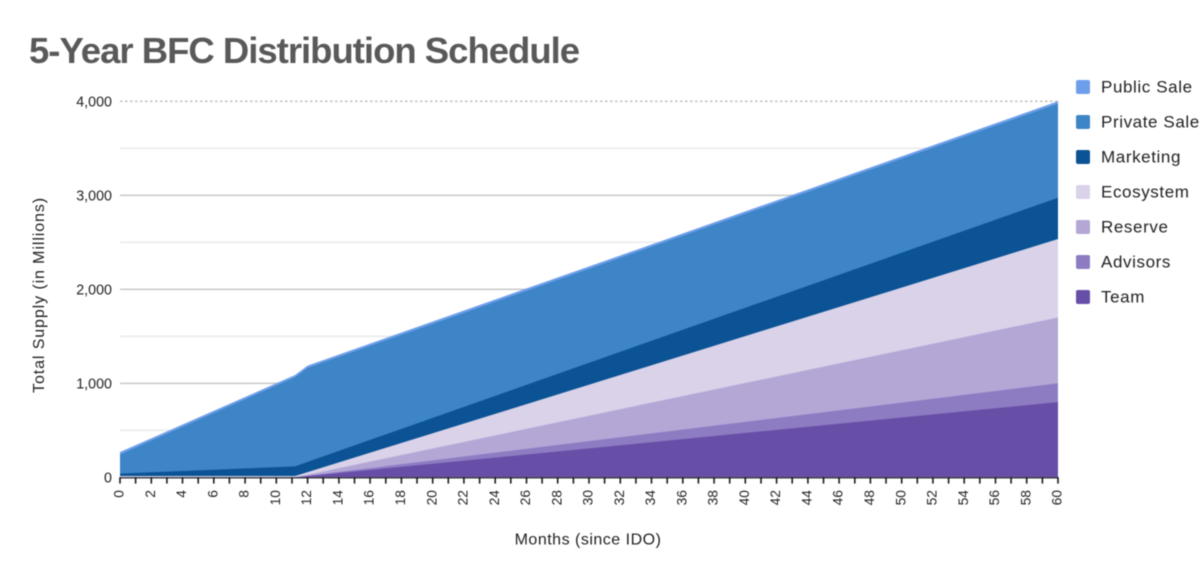  Describe the element at coordinates (181, 494) in the screenshot. I see `svg-text: 4` at that location.